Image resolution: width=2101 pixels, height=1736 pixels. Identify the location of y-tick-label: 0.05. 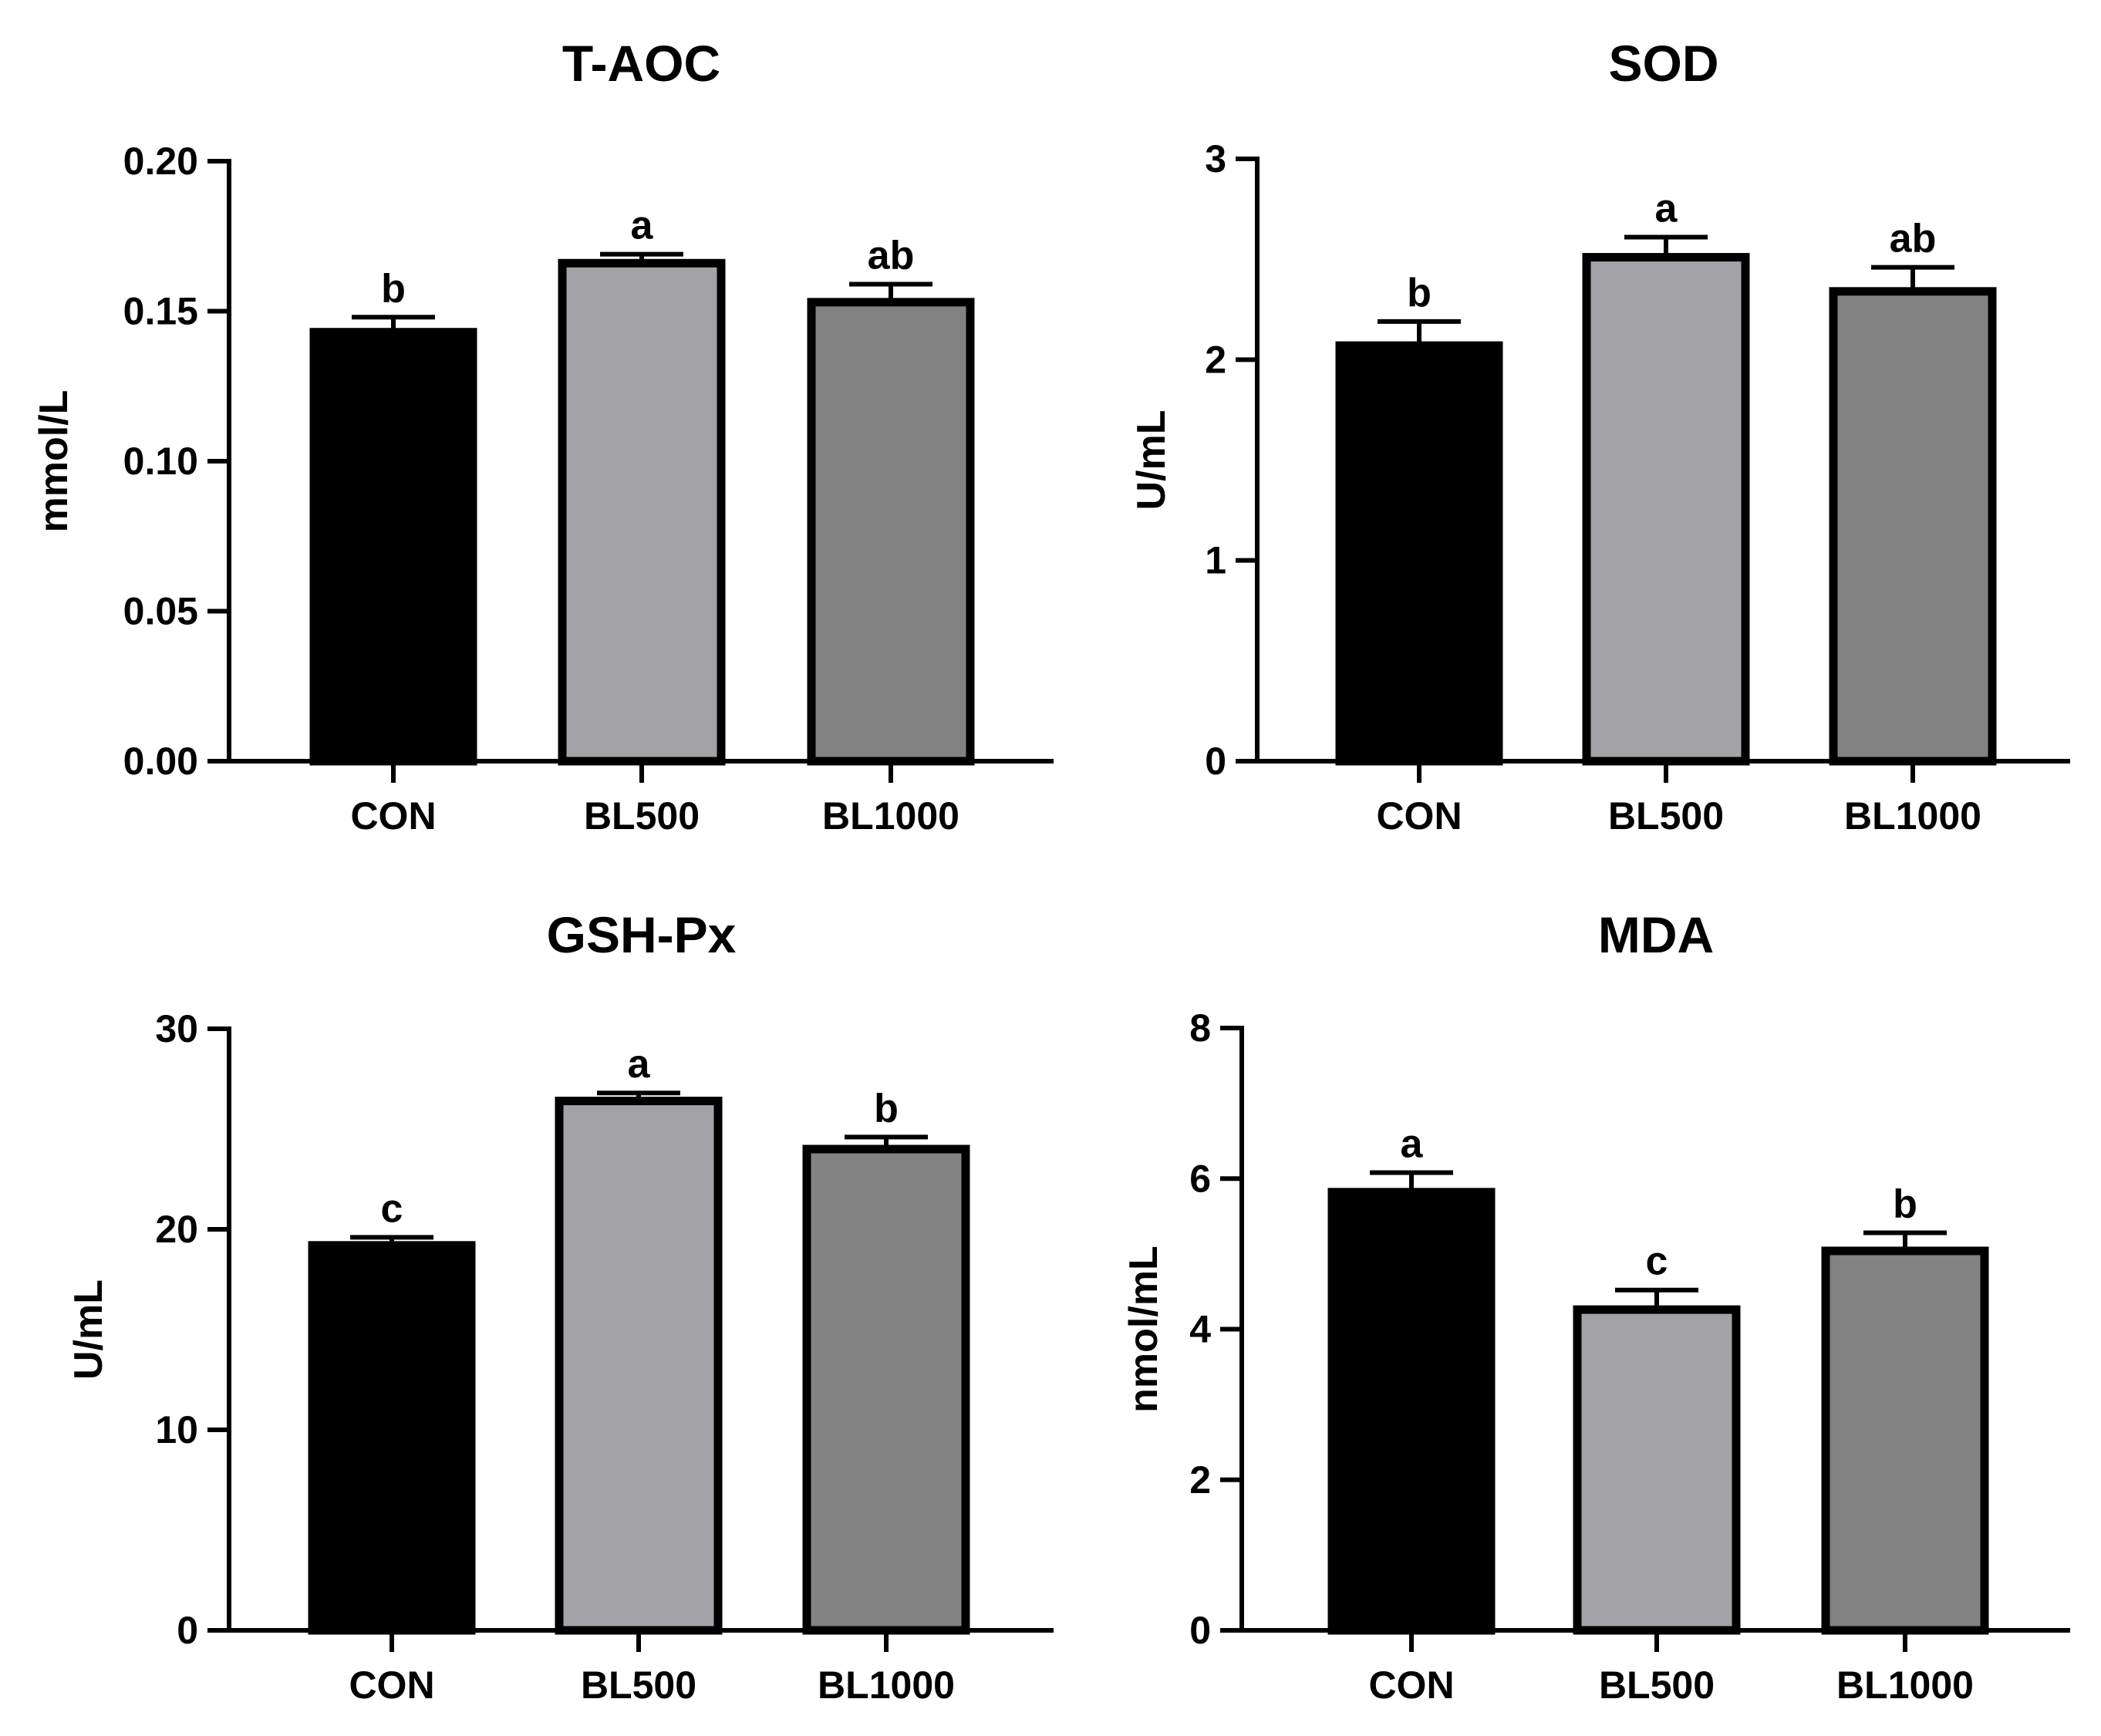
(160, 611).